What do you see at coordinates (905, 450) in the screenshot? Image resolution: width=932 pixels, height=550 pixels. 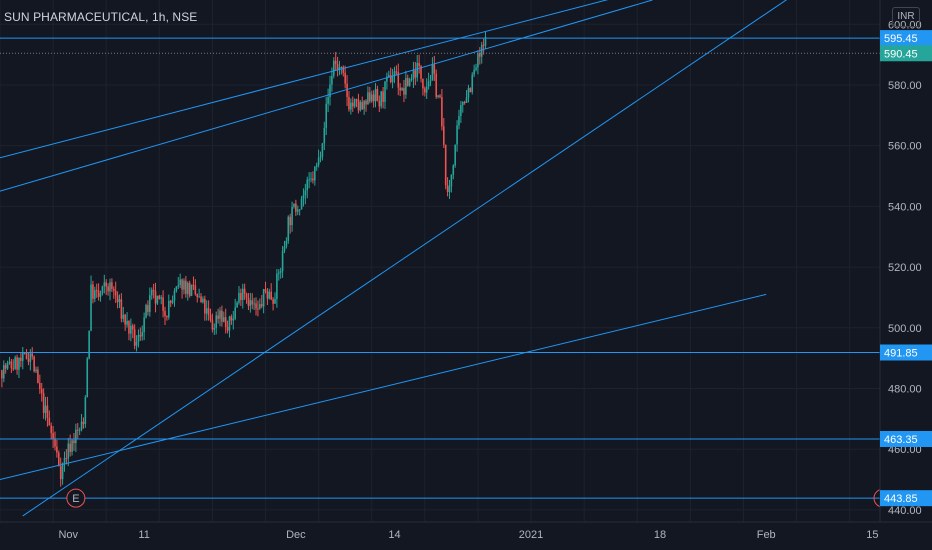 I see `price-tick-label: 460.00` at bounding box center [905, 450].